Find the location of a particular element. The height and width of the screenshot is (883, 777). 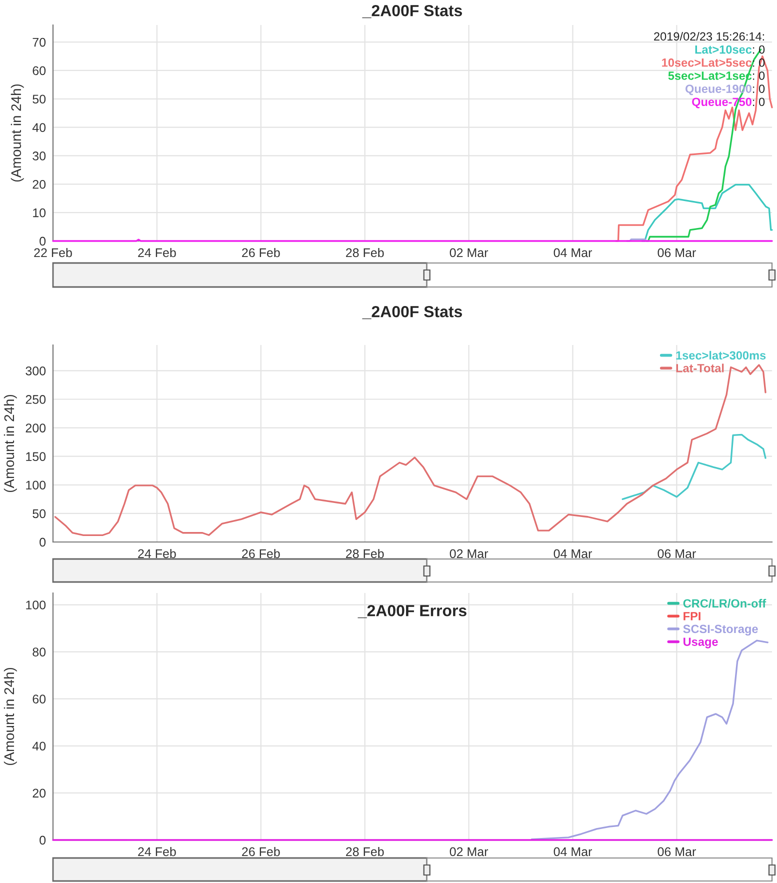

legend-label: Usage is located at coordinates (701, 643).